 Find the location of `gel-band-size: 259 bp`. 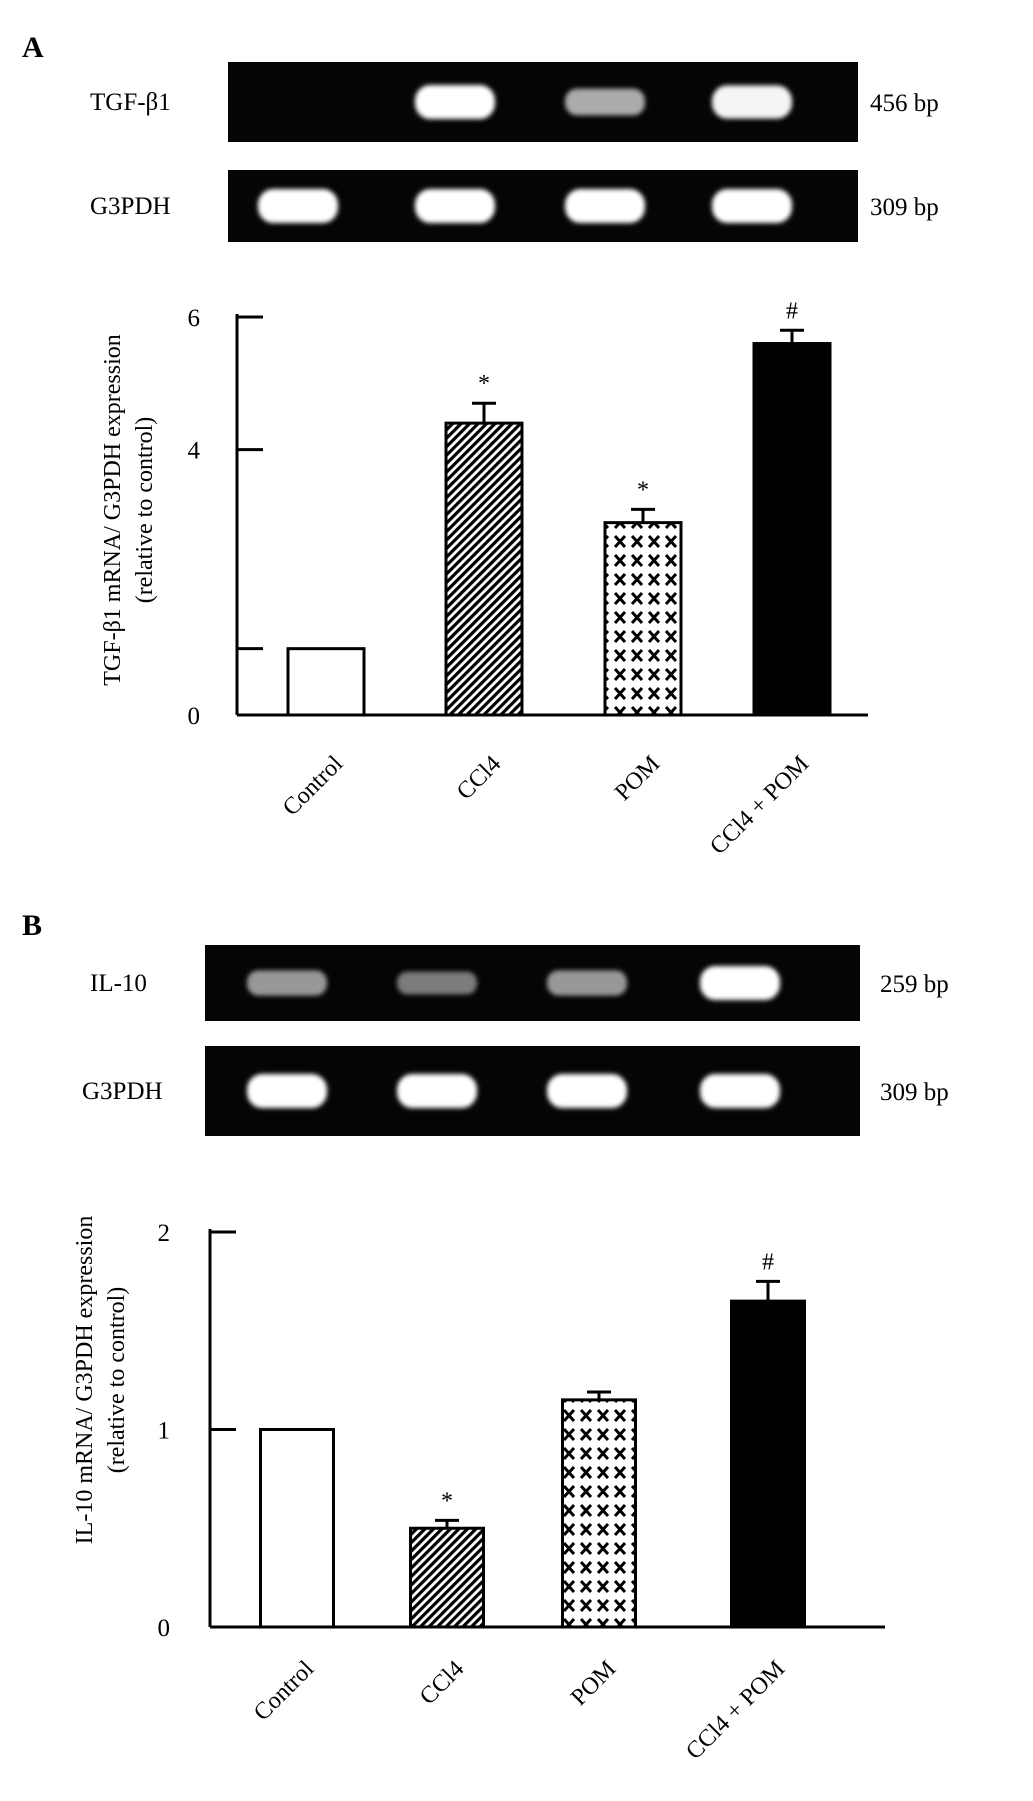

gel-band-size: 259 bp is located at coordinates (914, 984).